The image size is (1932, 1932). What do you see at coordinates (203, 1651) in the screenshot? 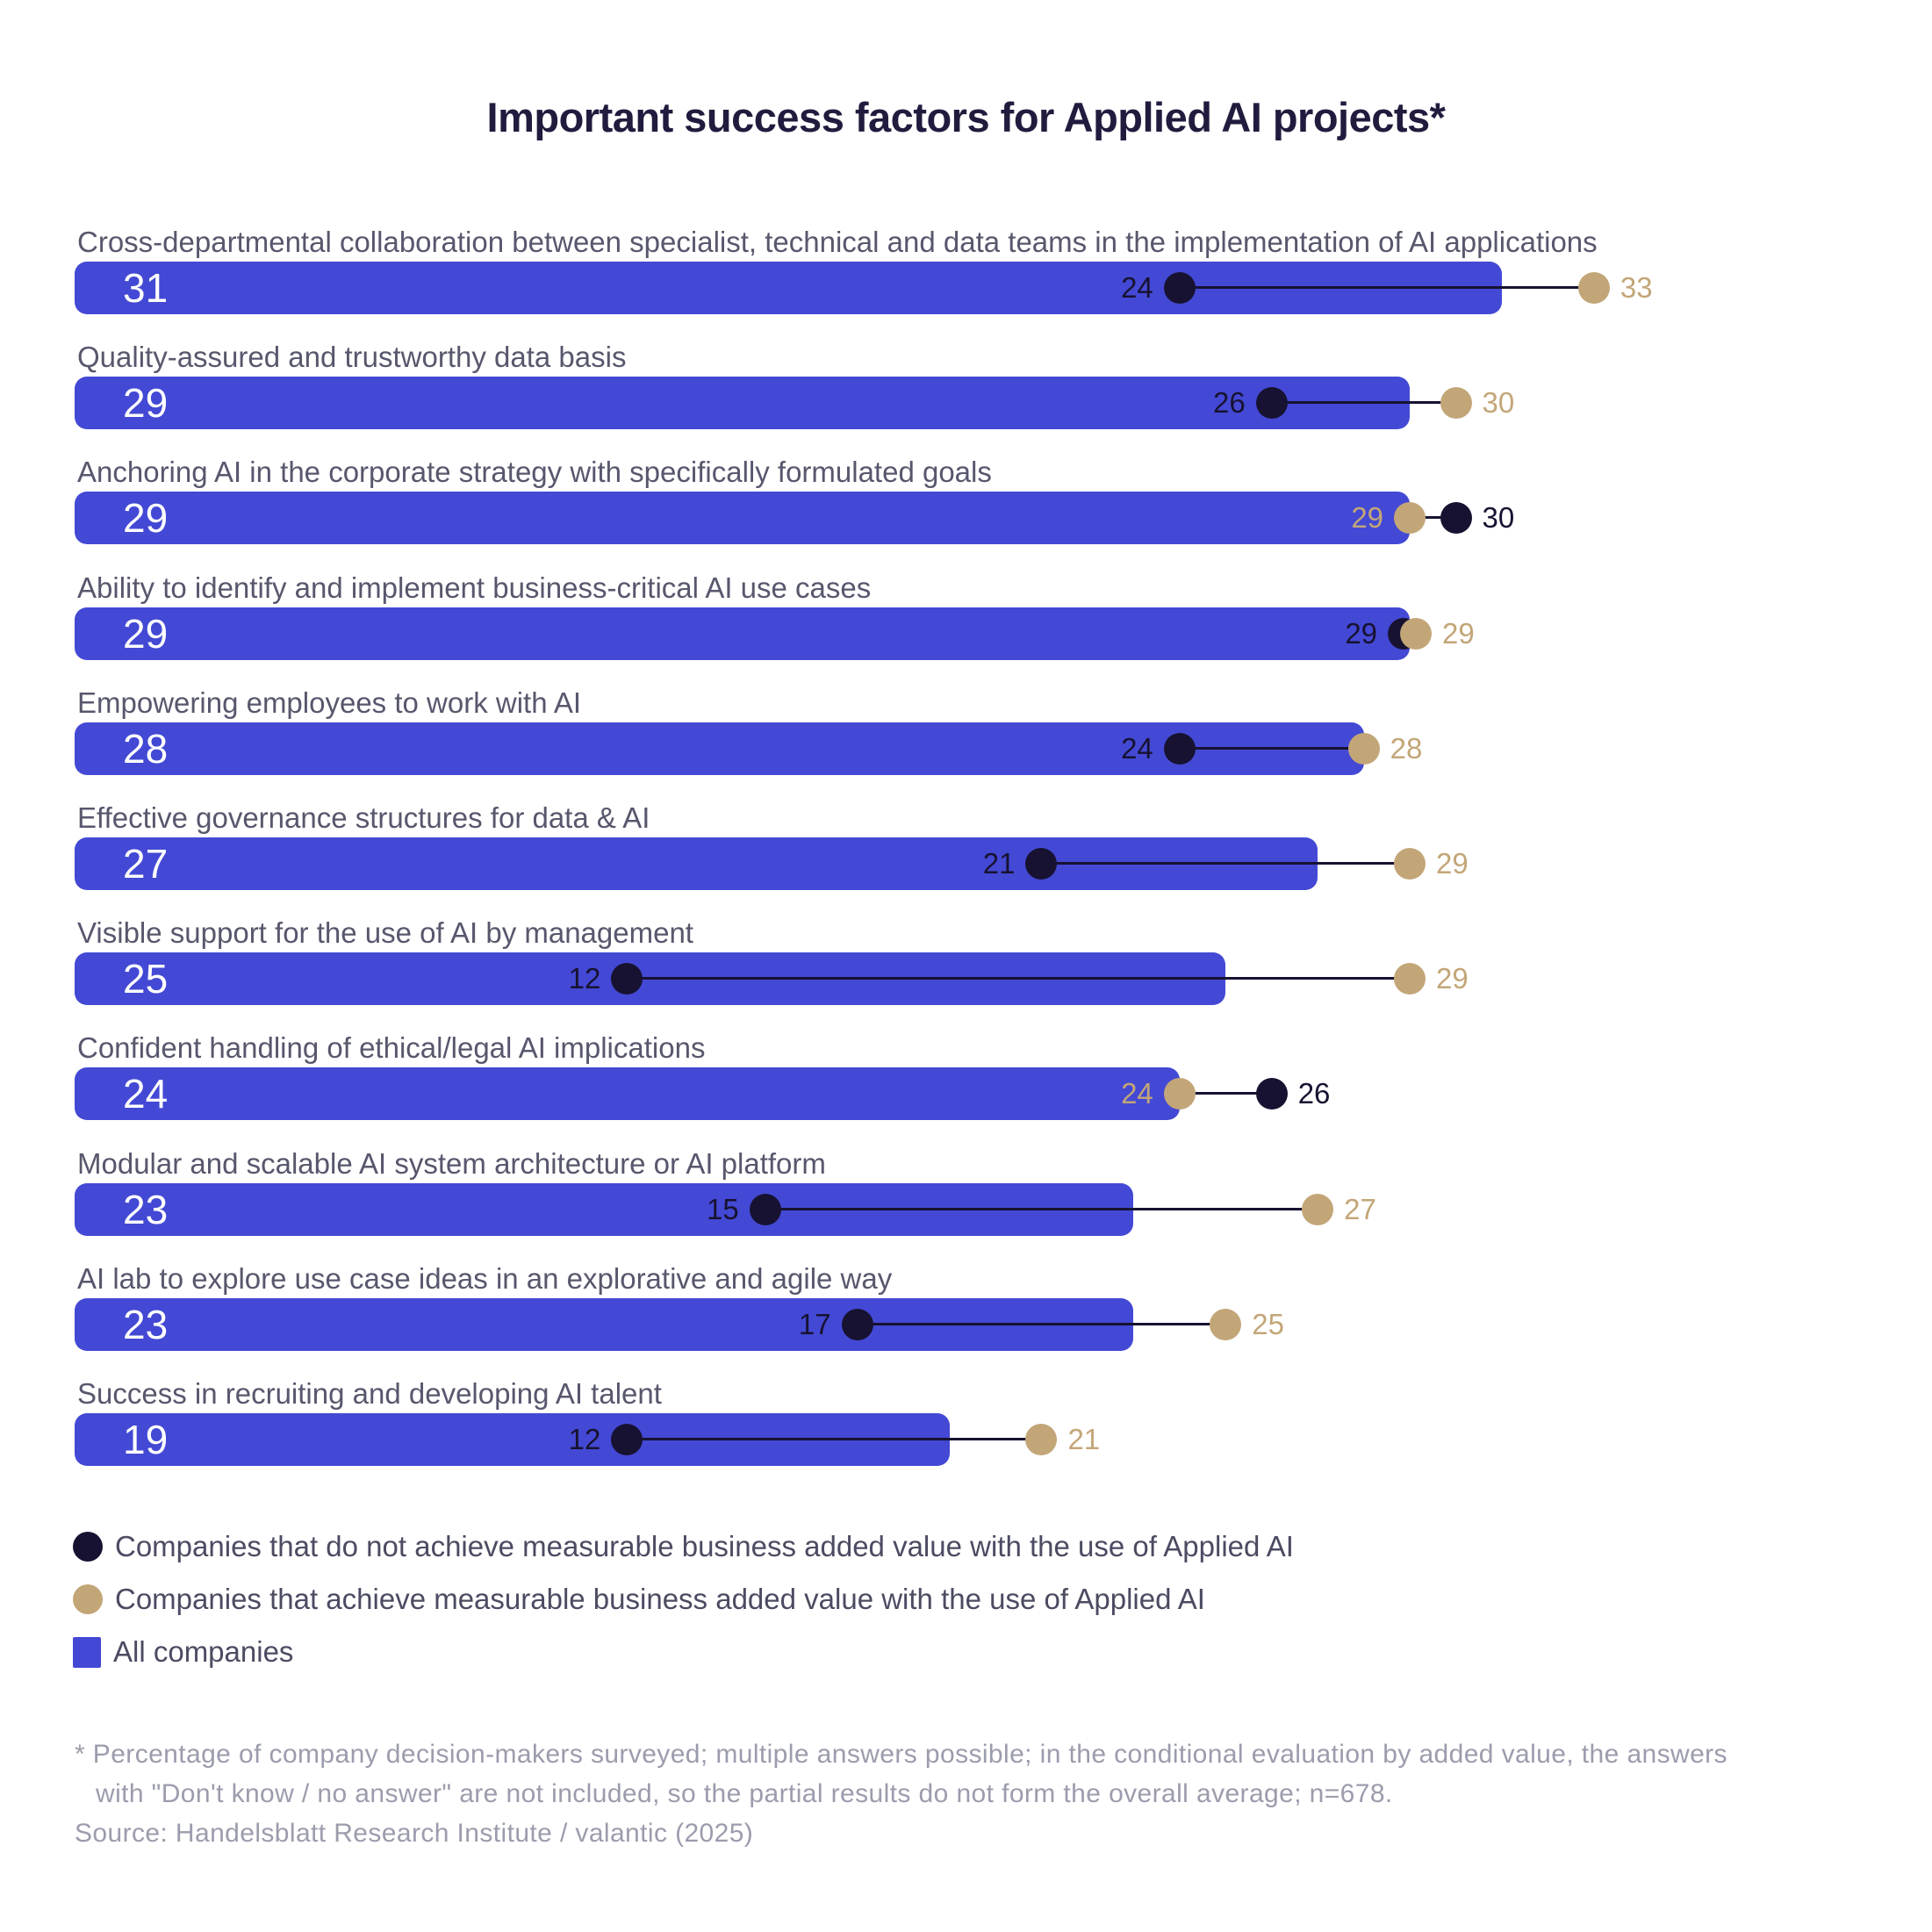
I see `legend-label: All companies` at bounding box center [203, 1651].